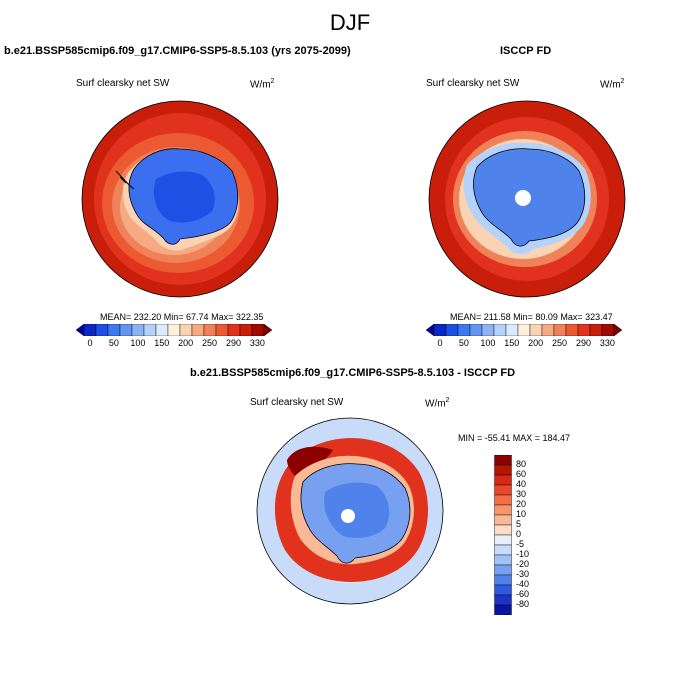  Describe the element at coordinates (138, 343) in the screenshot. I see `model-colorbar-tick-label: 100` at that location.